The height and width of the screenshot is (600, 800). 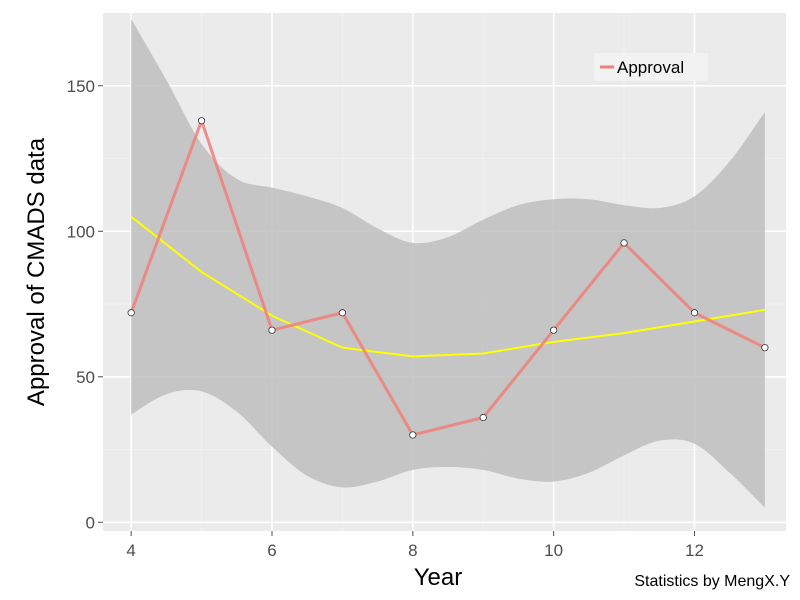 What do you see at coordinates (81, 231) in the screenshot?
I see `y-tick-label: 100` at bounding box center [81, 231].